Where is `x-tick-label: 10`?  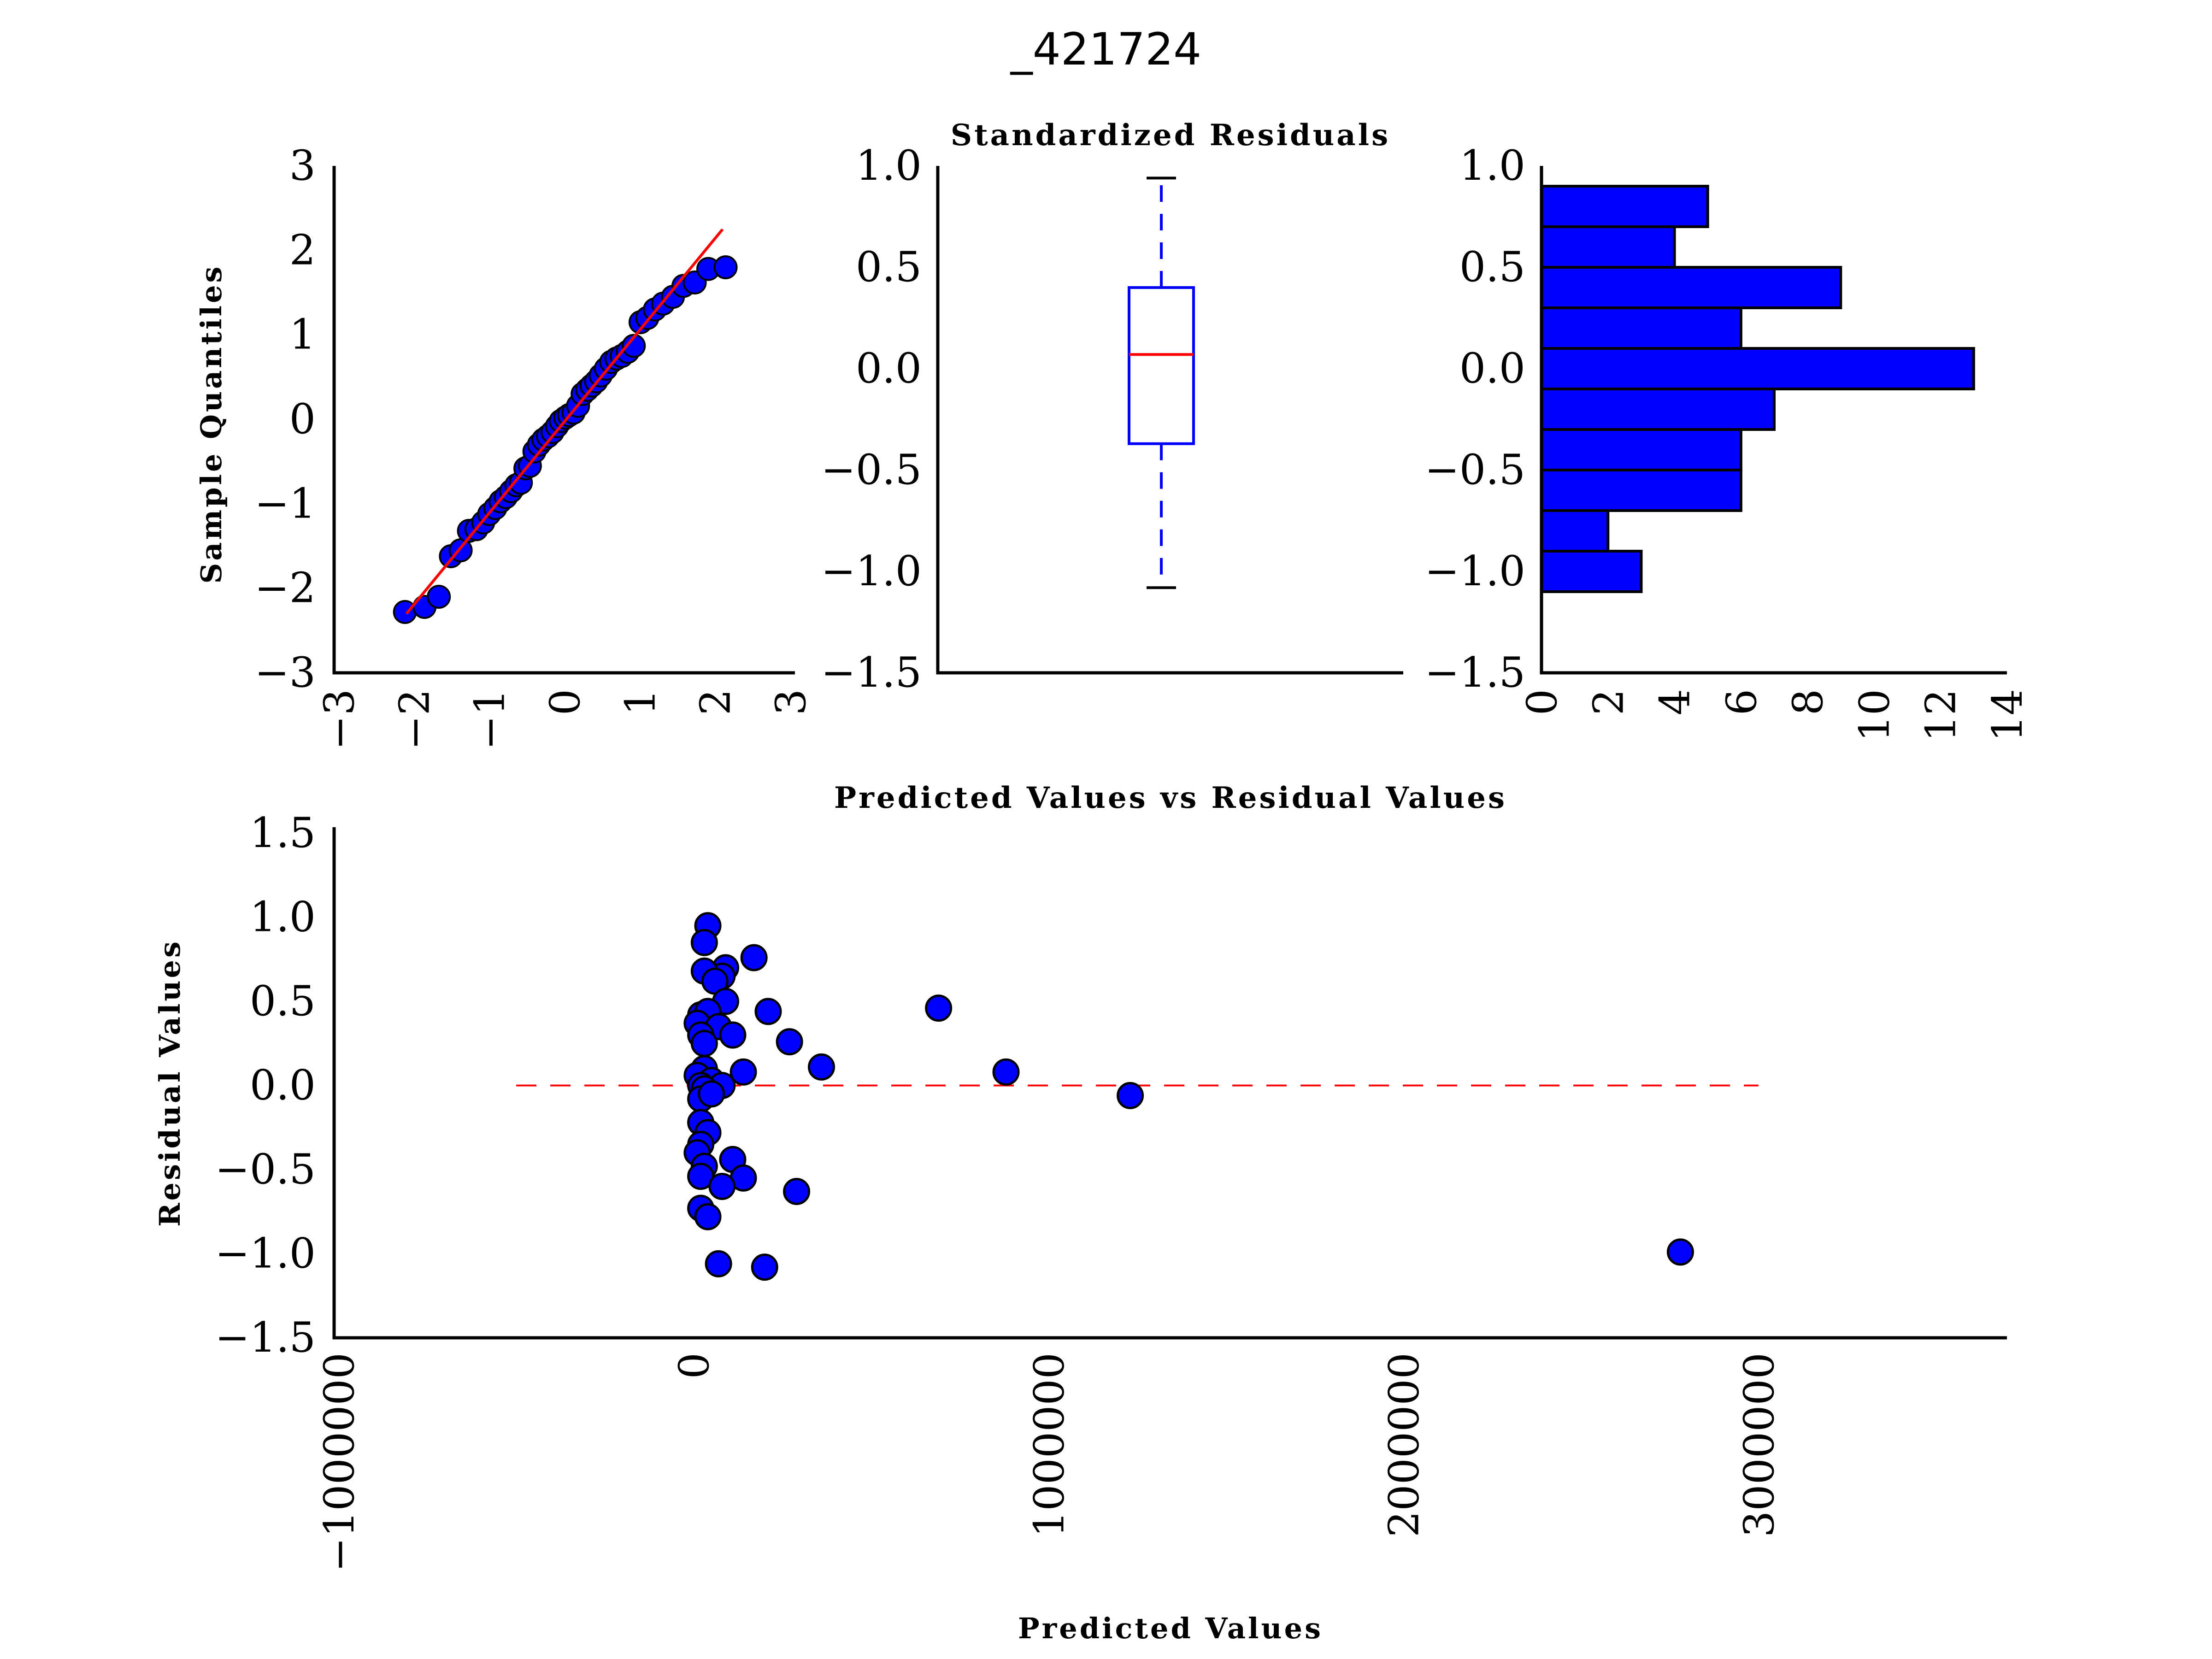 x-tick-label: 10 is located at coordinates (1874, 715).